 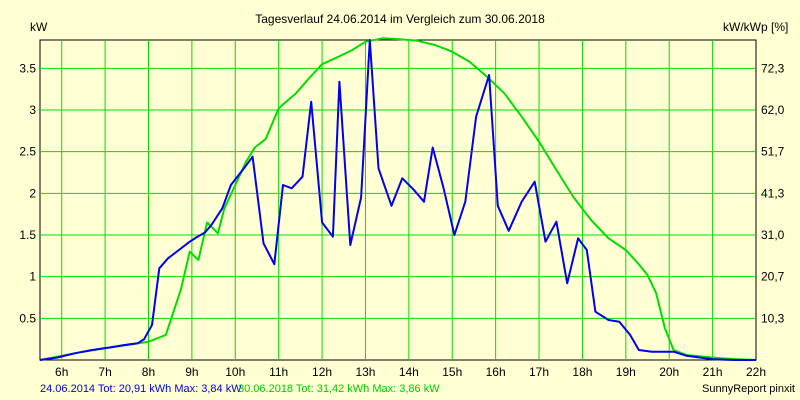 What do you see at coordinates (713, 372) in the screenshot?
I see `x-tick-label: 21h` at bounding box center [713, 372].